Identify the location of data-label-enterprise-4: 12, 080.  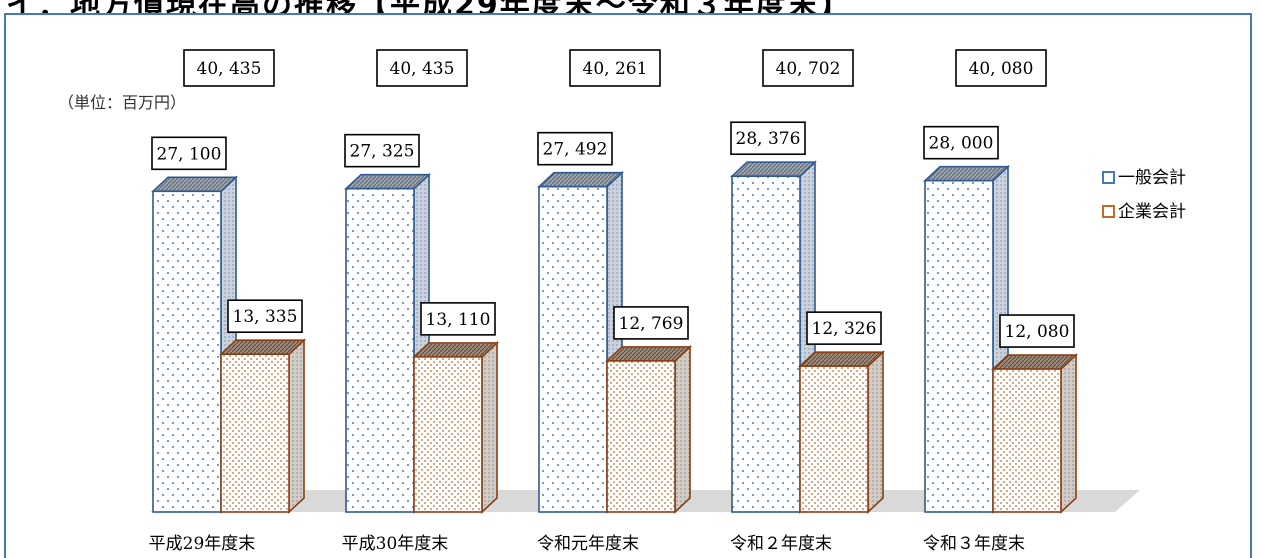
(1037, 331).